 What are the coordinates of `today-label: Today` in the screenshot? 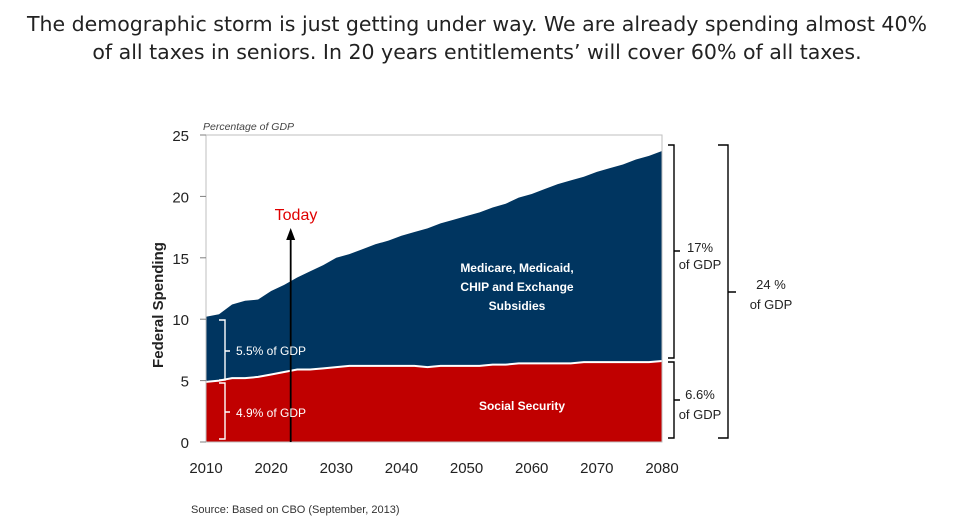 It's located at (296, 215).